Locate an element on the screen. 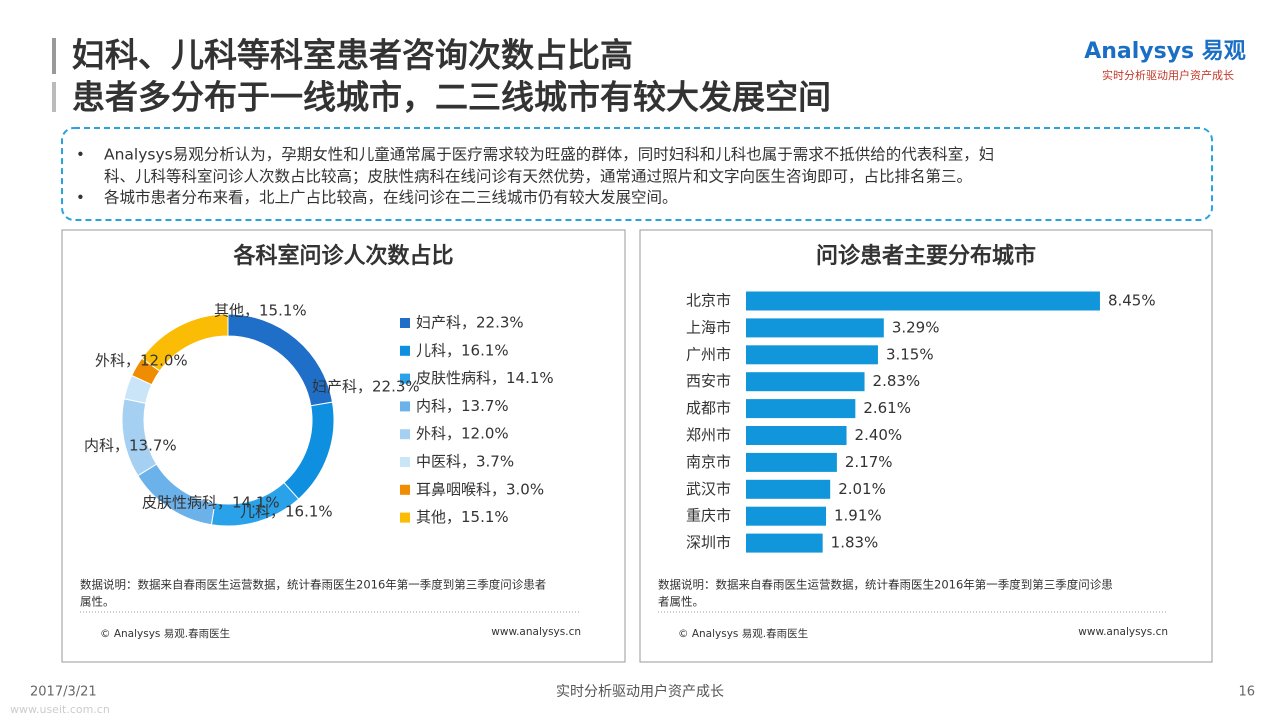  logo: Analysys 易观 is located at coordinates (1165, 51).